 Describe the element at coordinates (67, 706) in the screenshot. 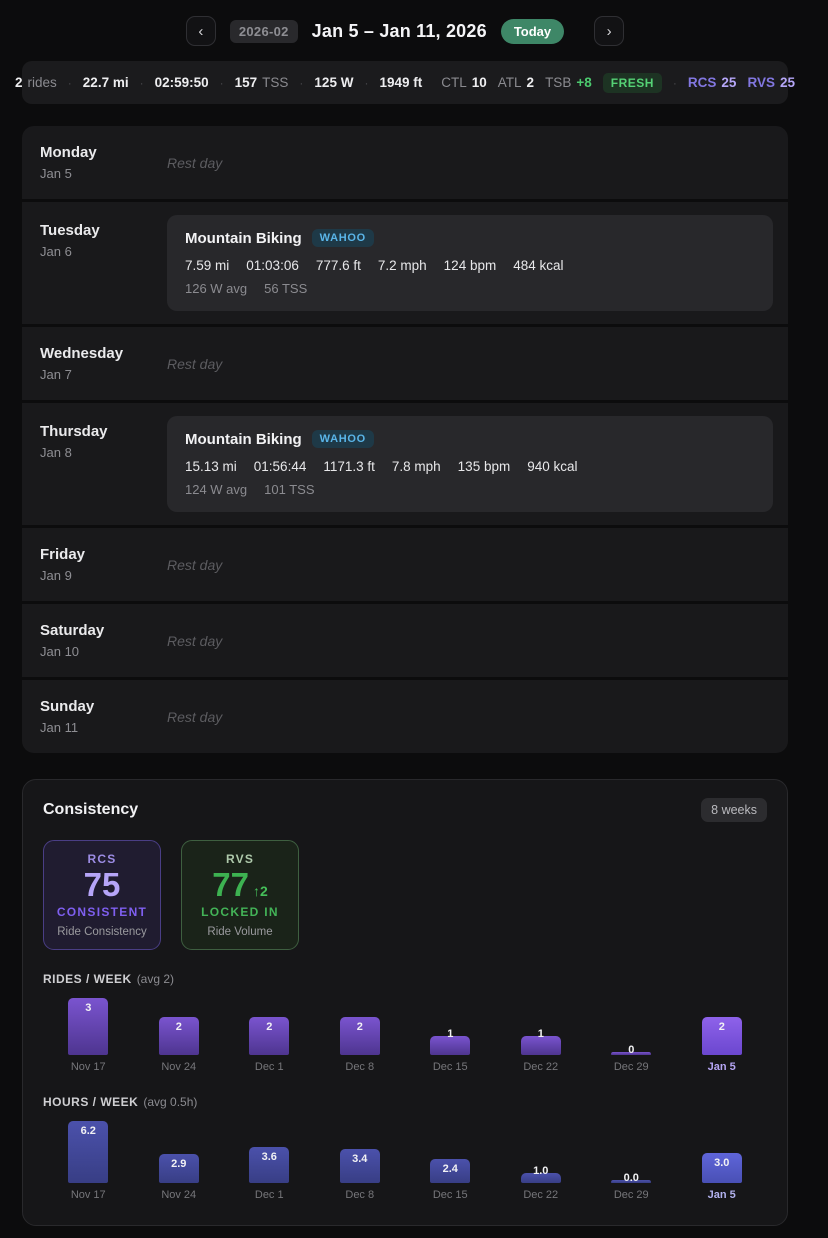

I see `day-name: Sunday` at that location.